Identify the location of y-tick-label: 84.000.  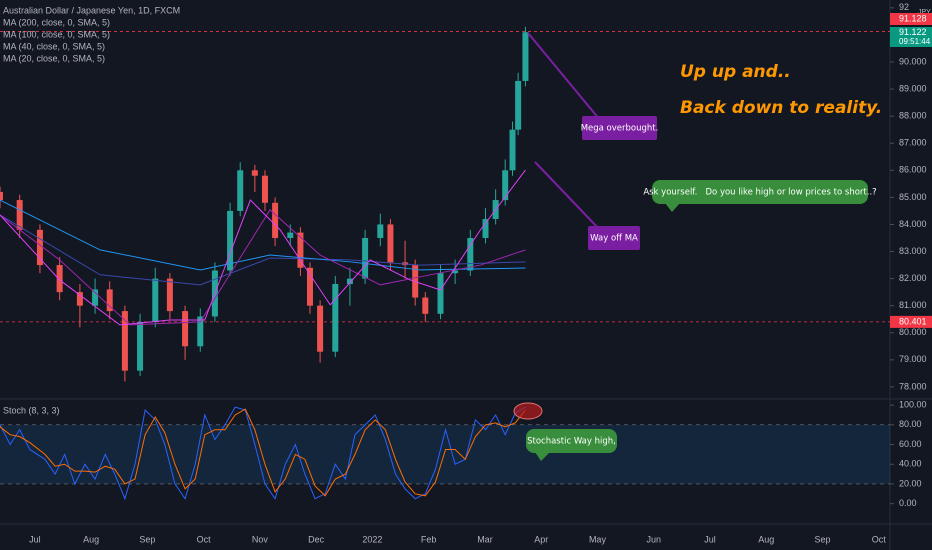
(913, 224).